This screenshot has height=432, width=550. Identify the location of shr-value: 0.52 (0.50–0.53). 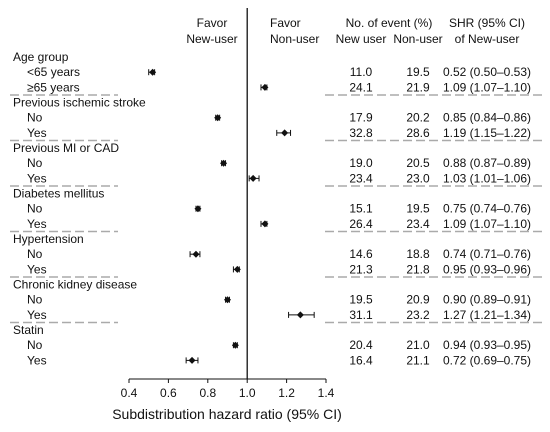
(487, 72).